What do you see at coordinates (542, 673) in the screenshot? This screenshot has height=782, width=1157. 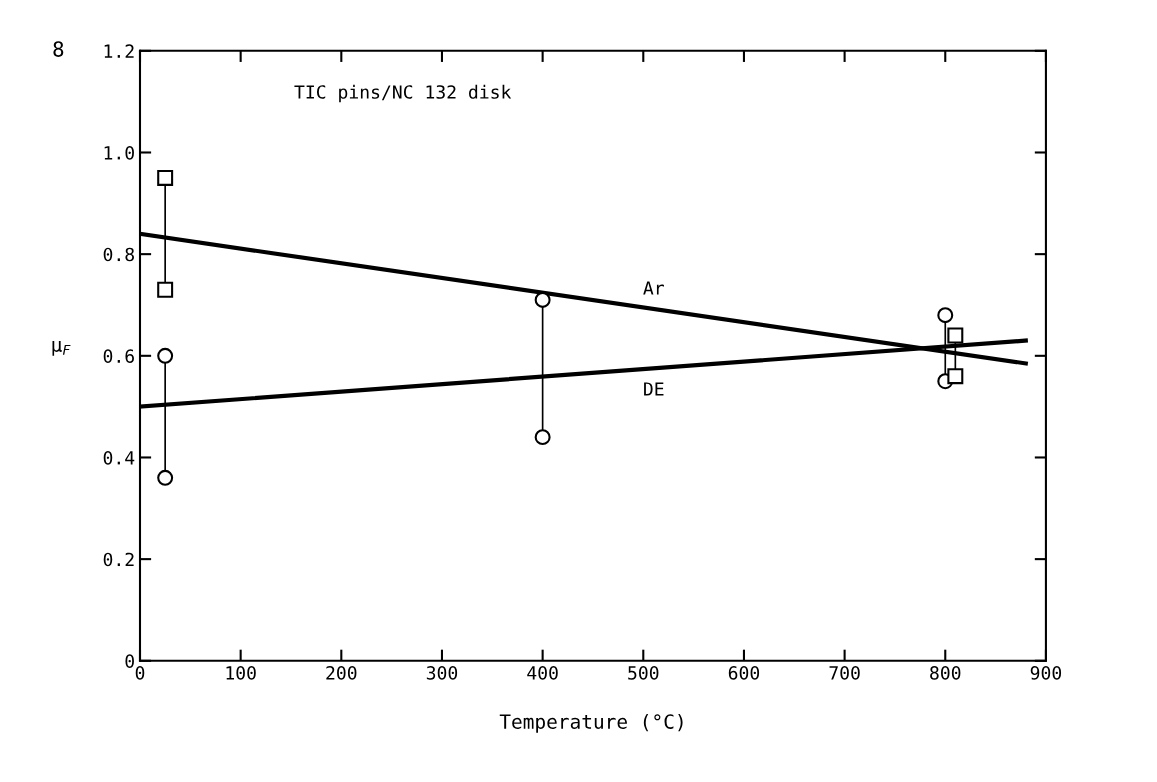 I see `x-tick-label: 400` at bounding box center [542, 673].